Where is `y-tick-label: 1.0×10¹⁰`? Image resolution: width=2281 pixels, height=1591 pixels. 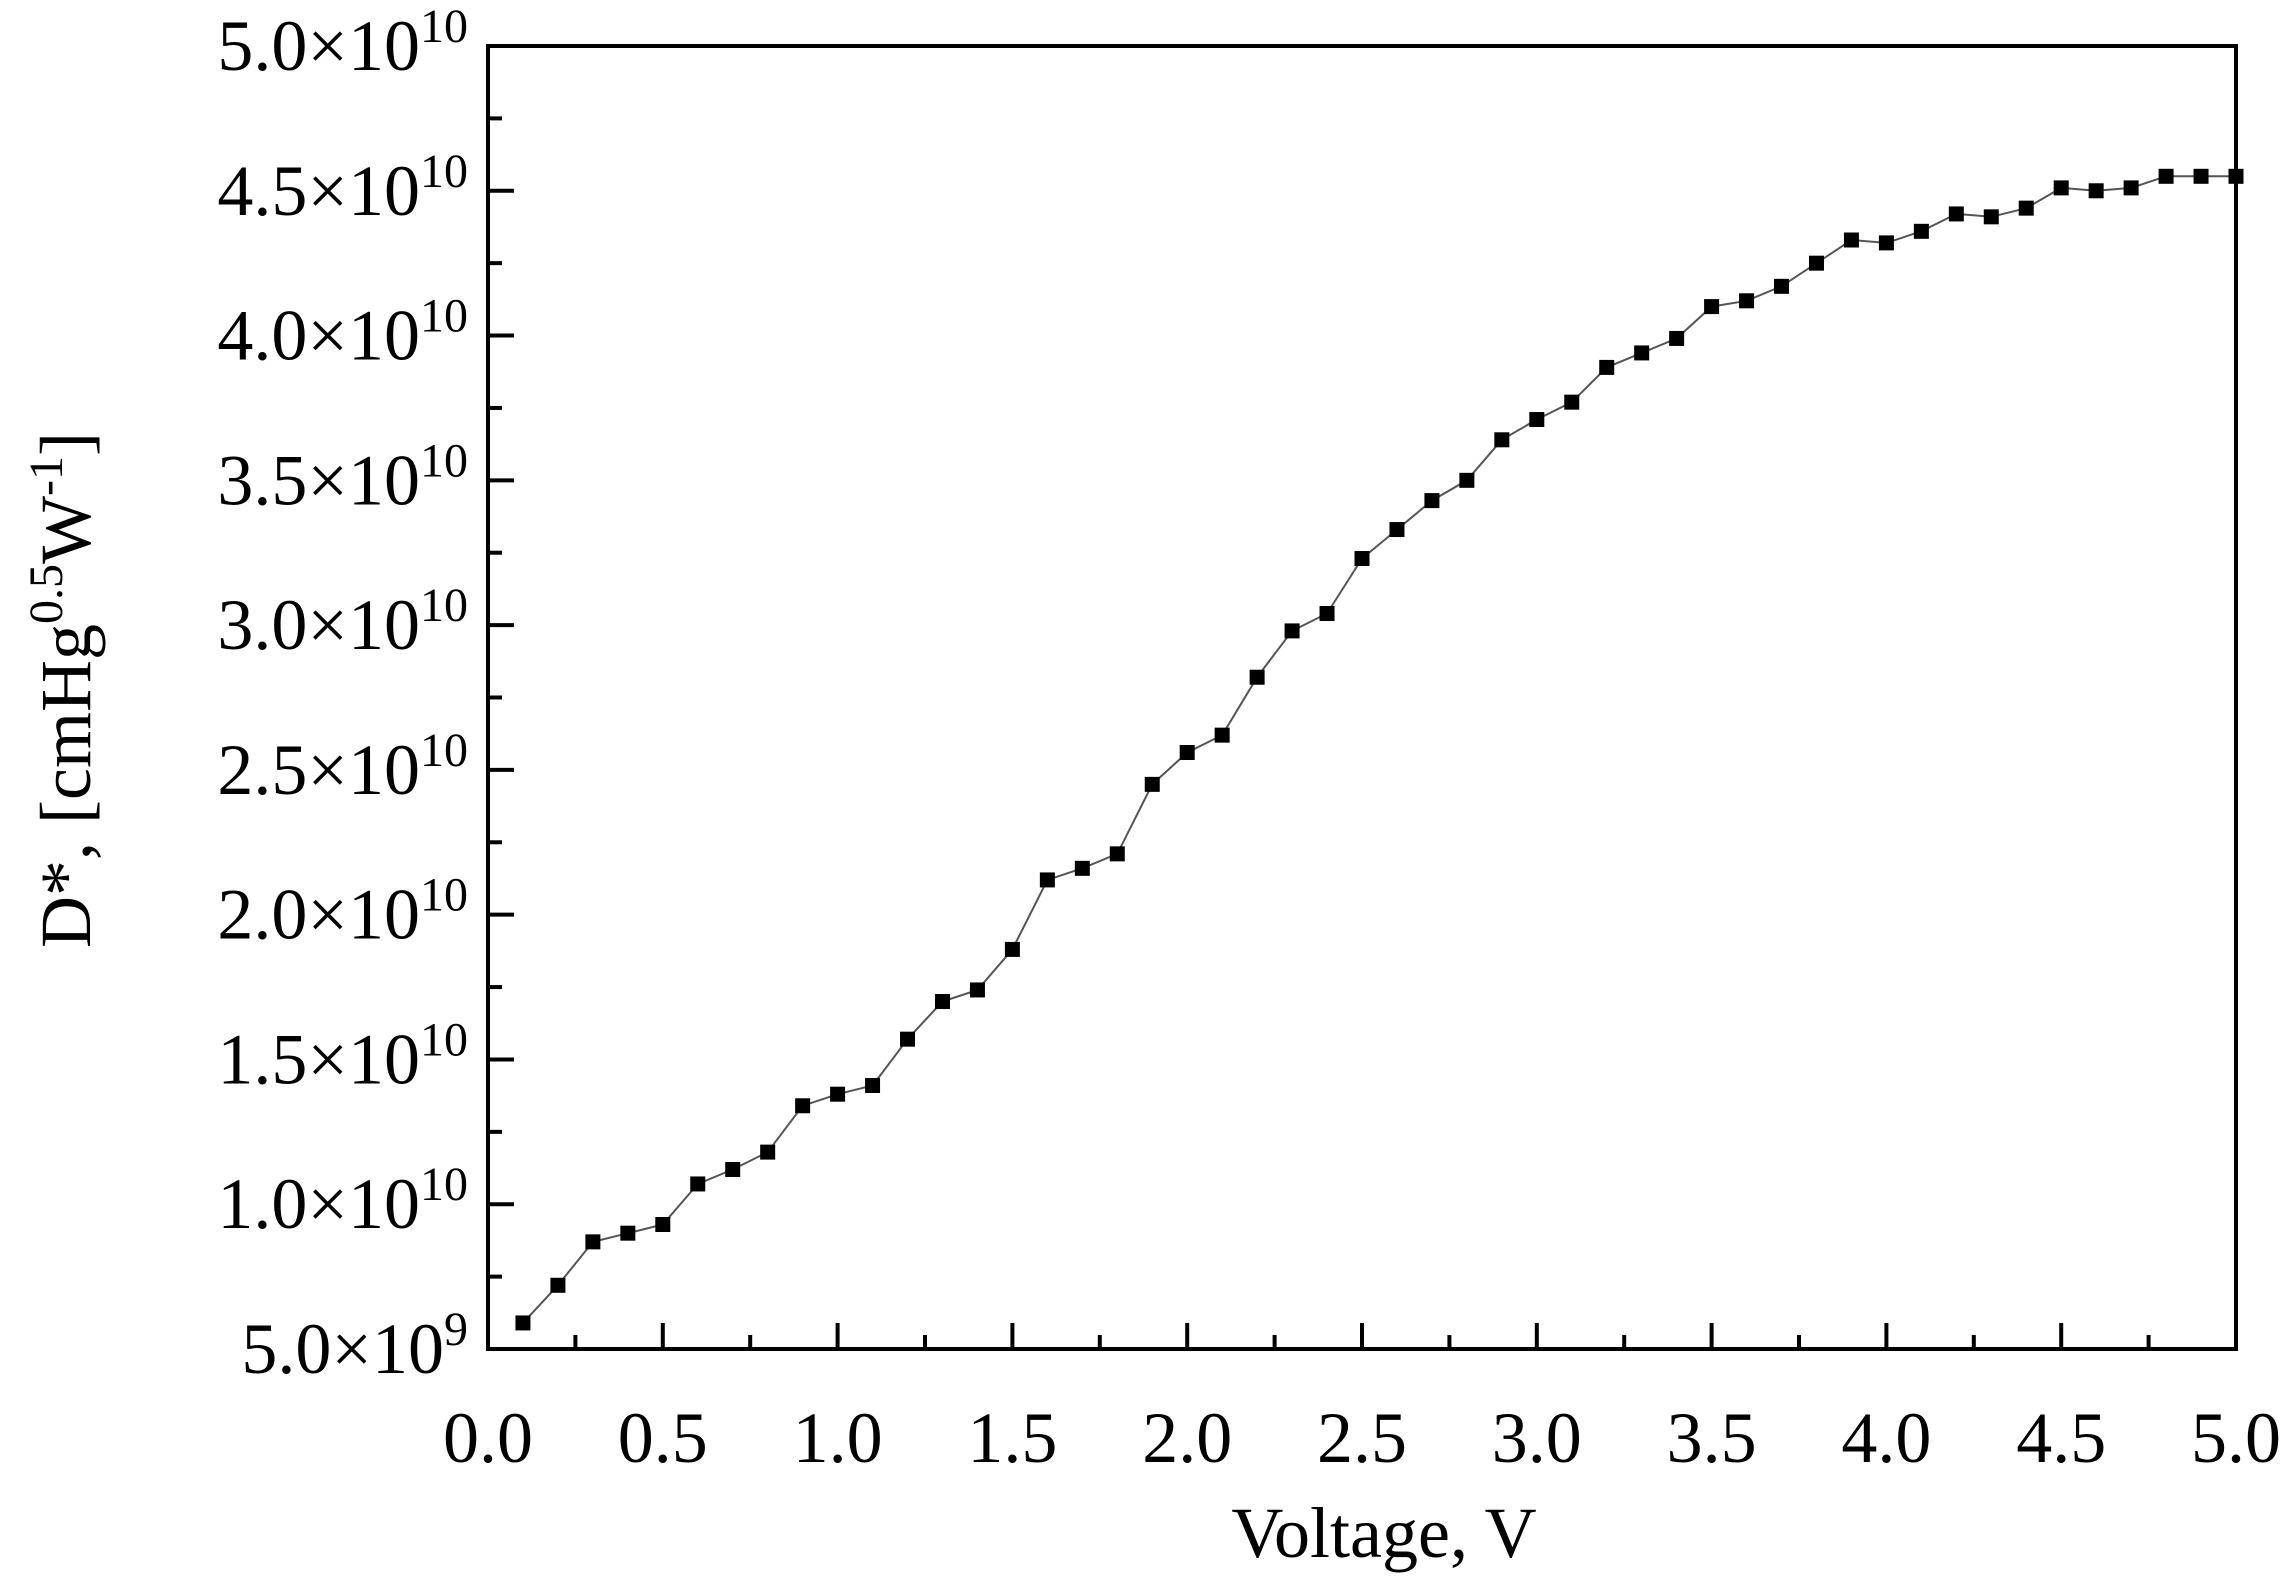
y-tick-label: 1.0×10¹⁰ is located at coordinates (342, 1201).